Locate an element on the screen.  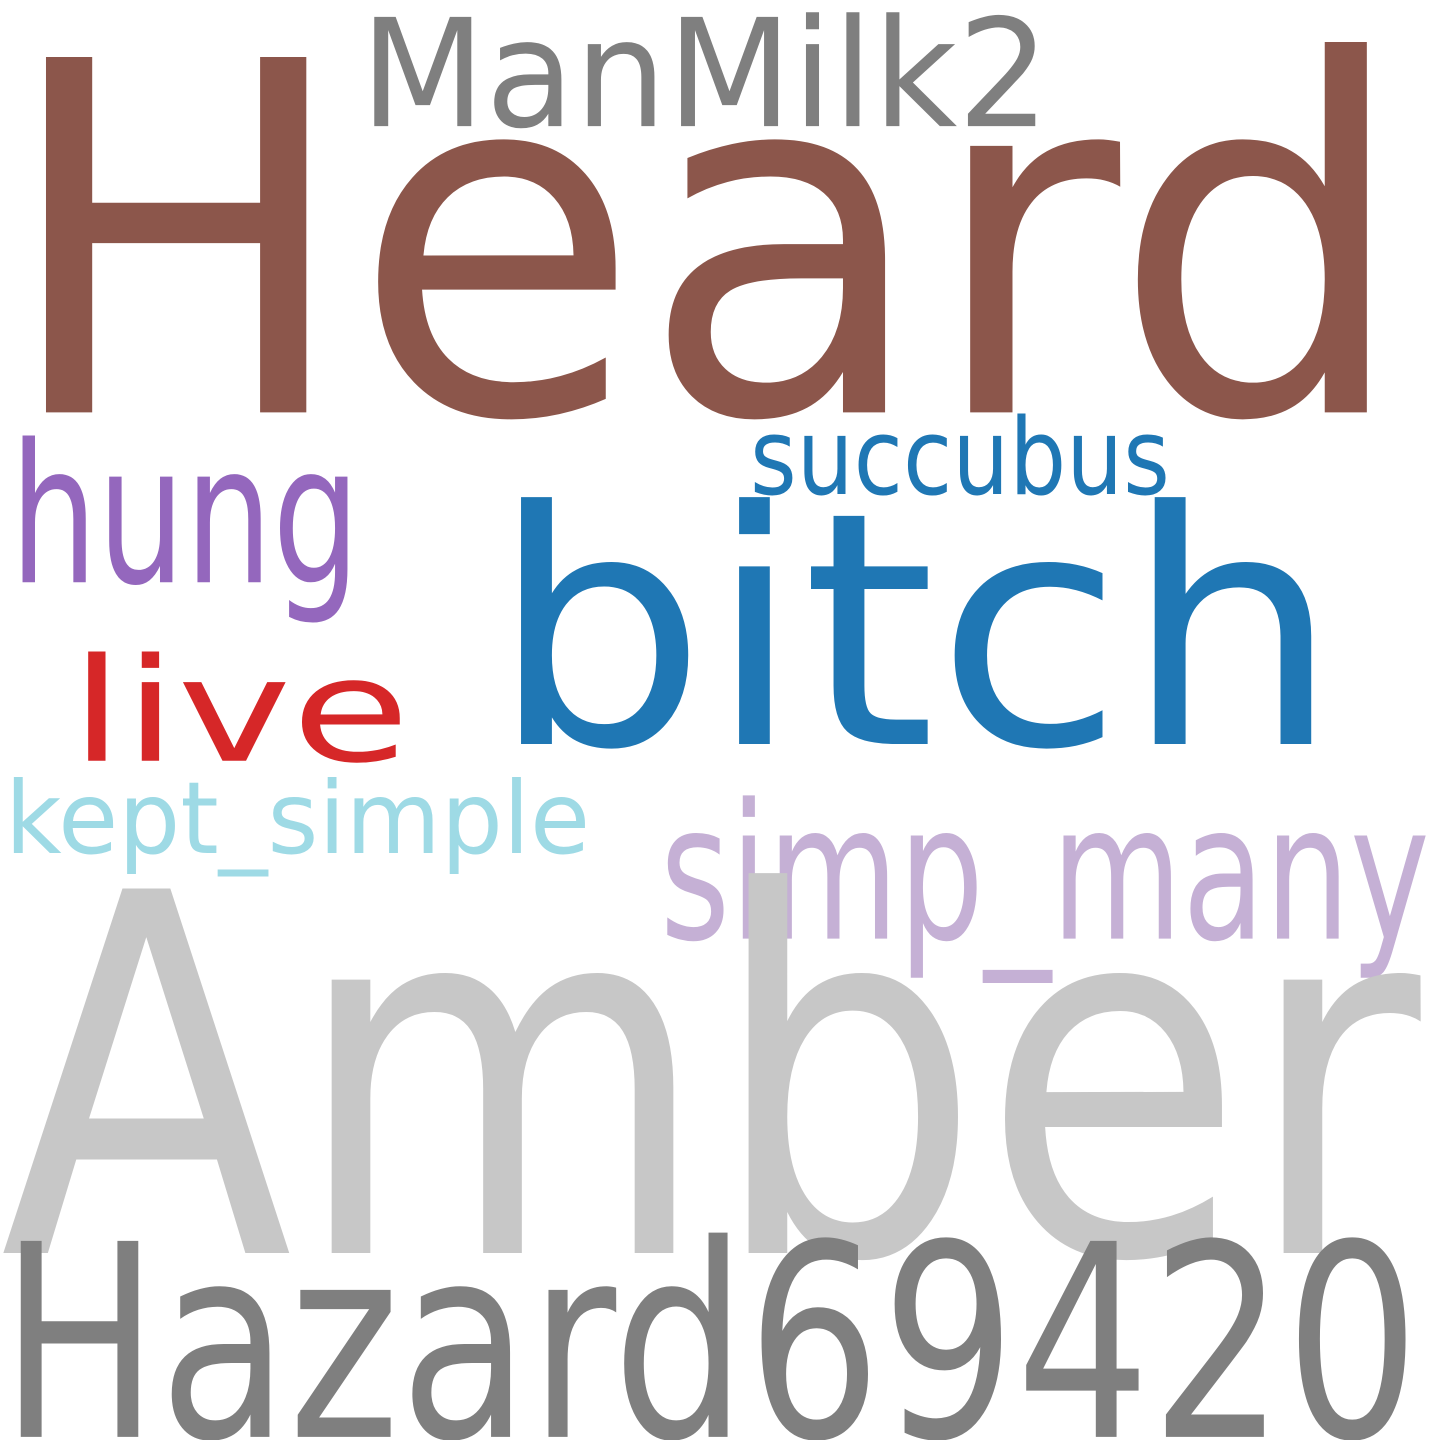
word-kept-simple: kept_simple is located at coordinates (298, 819).